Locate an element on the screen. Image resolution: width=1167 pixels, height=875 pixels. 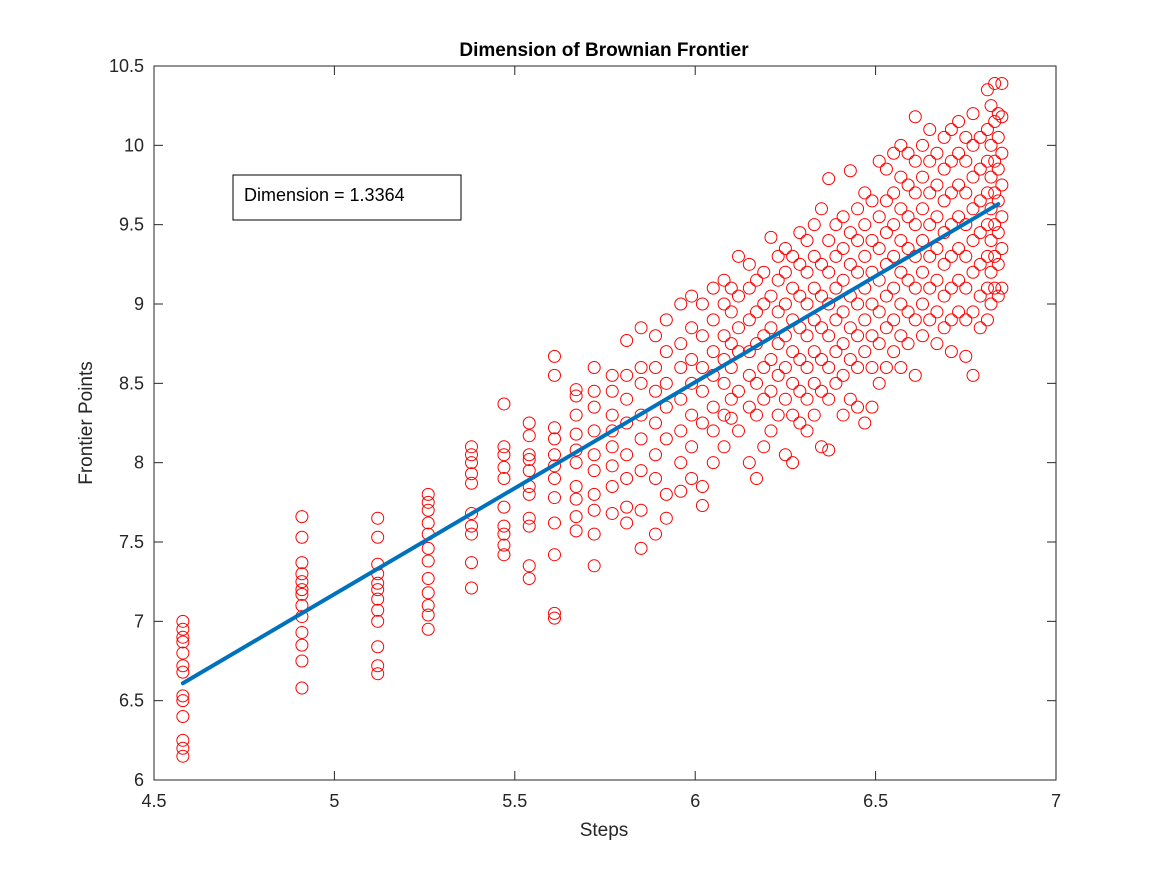
y-tick-label: 10 is located at coordinates (134, 145).